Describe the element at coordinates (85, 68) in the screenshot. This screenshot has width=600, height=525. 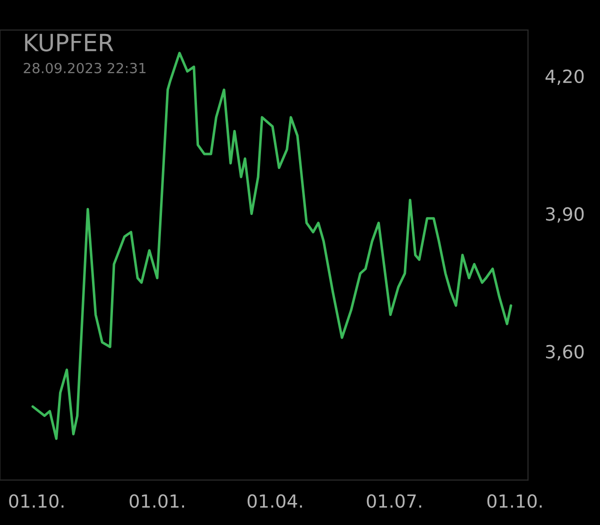
I see `text: 28.09.2023 22:31` at that location.